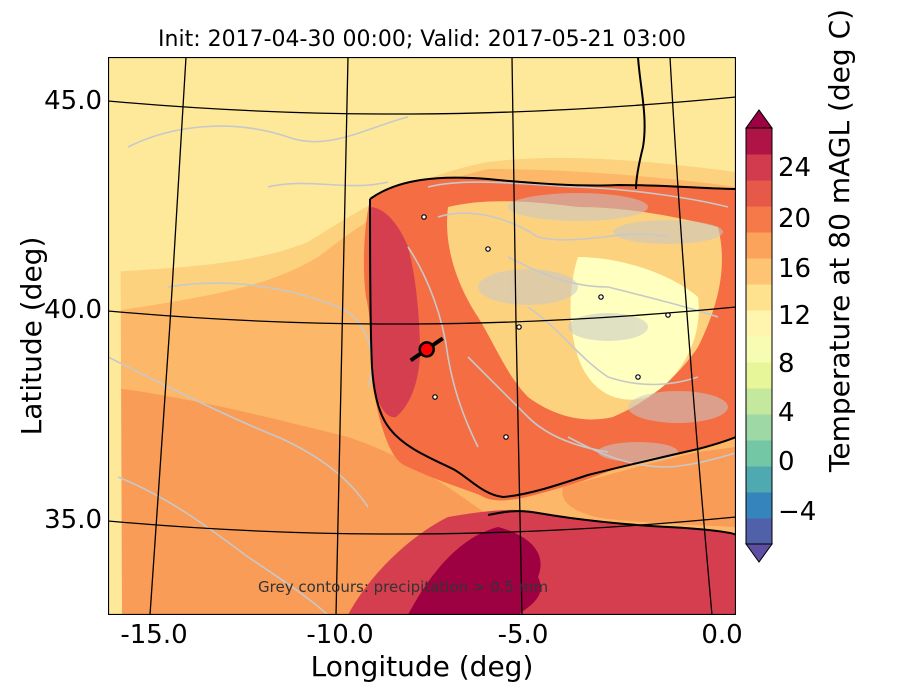 This screenshot has height=700, width=900. What do you see at coordinates (168, 336) in the screenshot?
I see `meridian-minus15` at bounding box center [168, 336].